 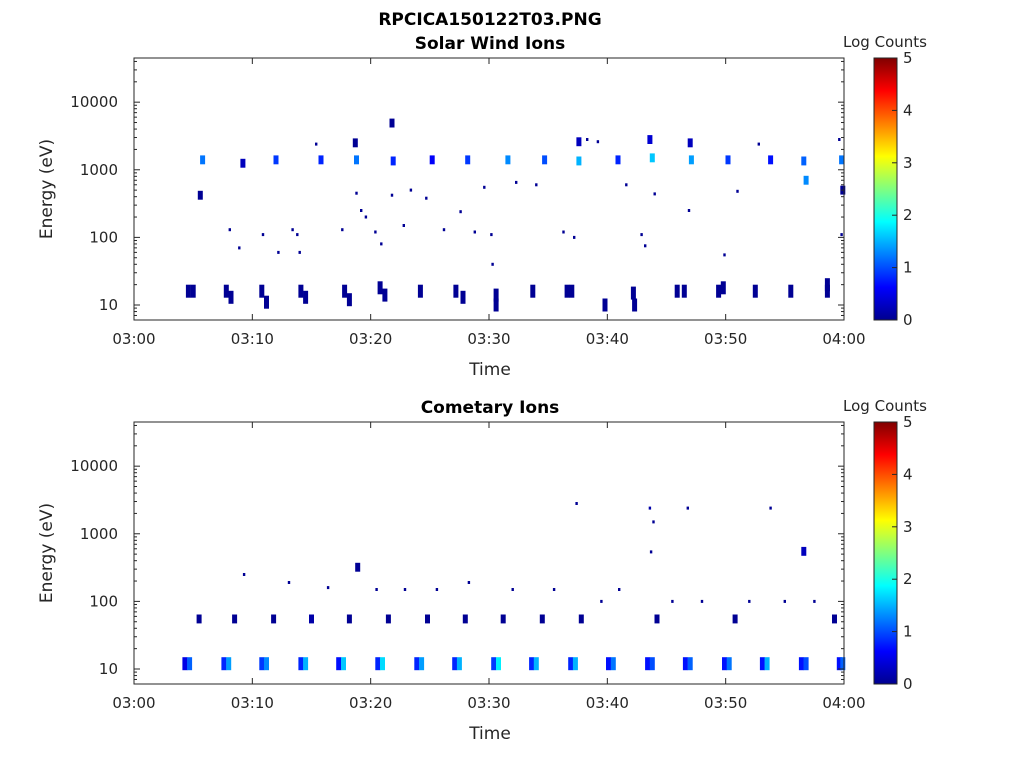 I want to click on colorbar-tick-label: 2, so click(x=908, y=215).